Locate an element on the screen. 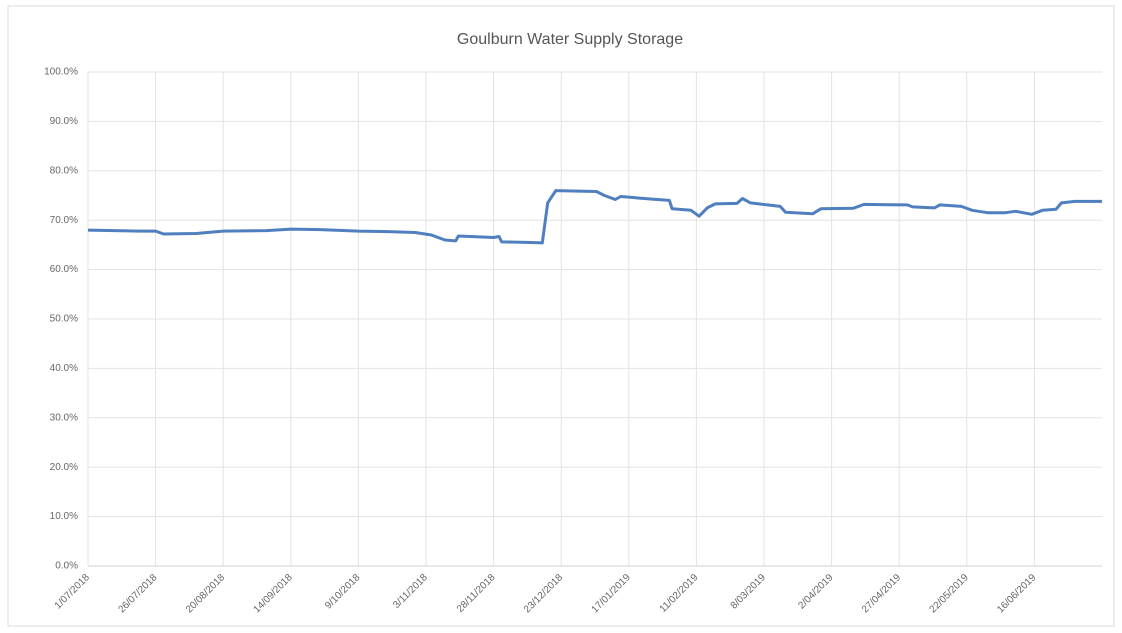  y-tick-label: 80.0% is located at coordinates (64, 170).